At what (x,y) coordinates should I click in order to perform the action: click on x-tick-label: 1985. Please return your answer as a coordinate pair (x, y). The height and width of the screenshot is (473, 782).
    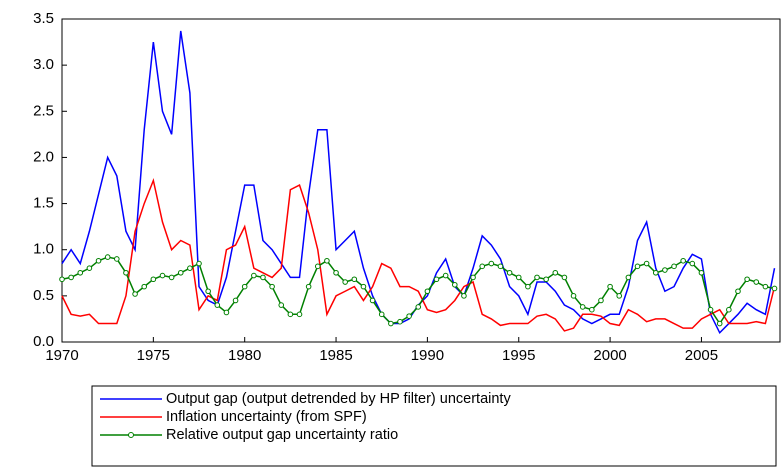
    Looking at the image, I should click on (335, 355).